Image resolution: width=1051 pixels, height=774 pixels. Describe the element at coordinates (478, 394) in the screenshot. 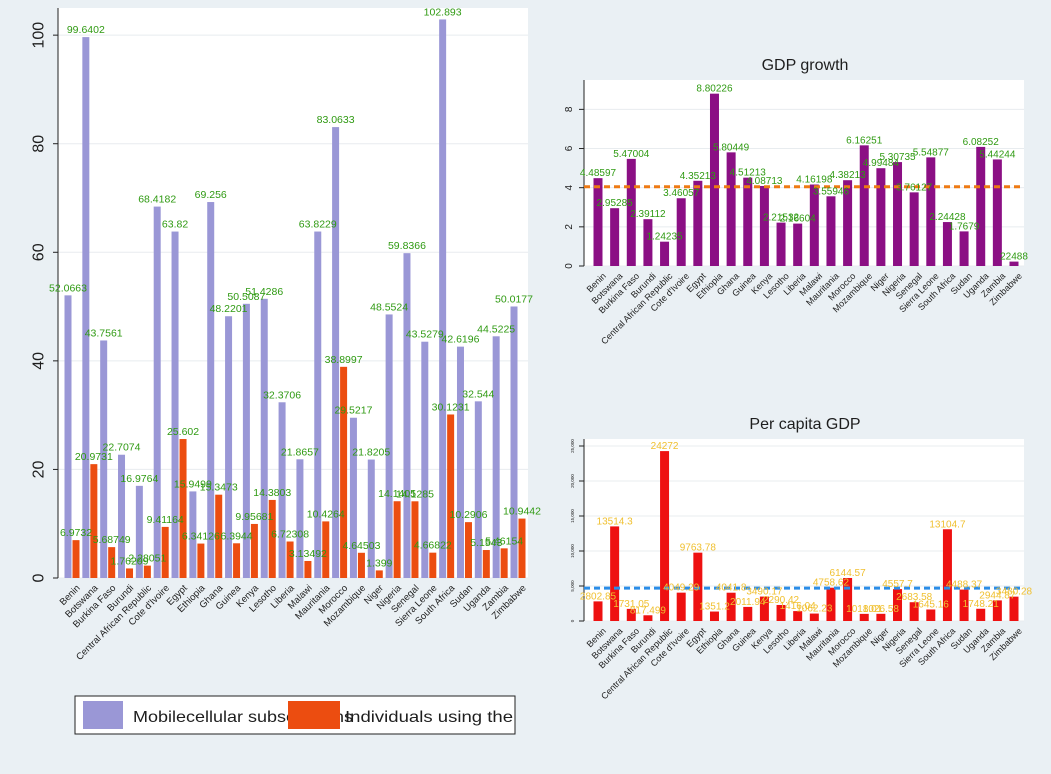

I see `value-label: 32.544` at that location.